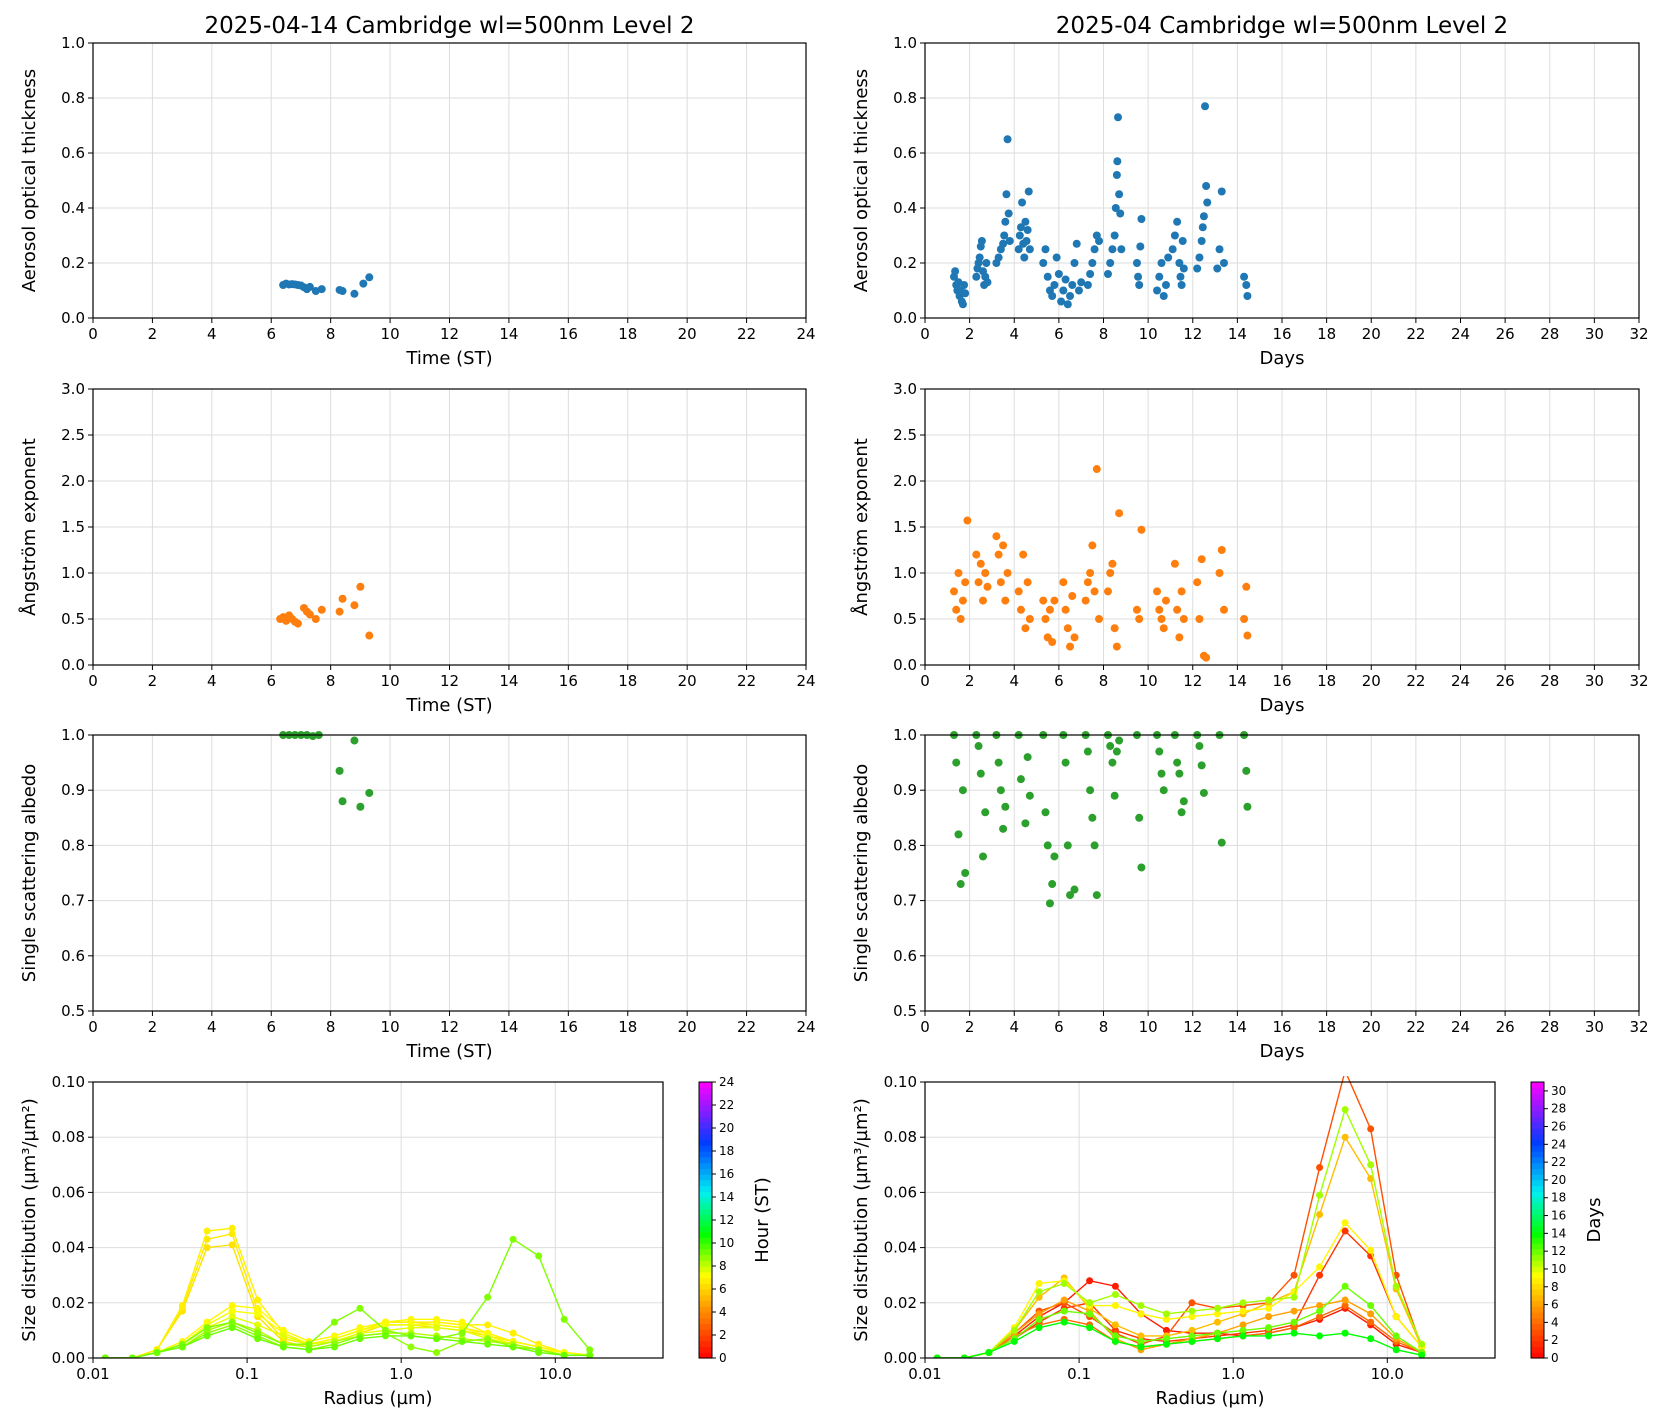  What do you see at coordinates (805, 334) in the screenshot?
I see `x-tick-label: 24` at bounding box center [805, 334].